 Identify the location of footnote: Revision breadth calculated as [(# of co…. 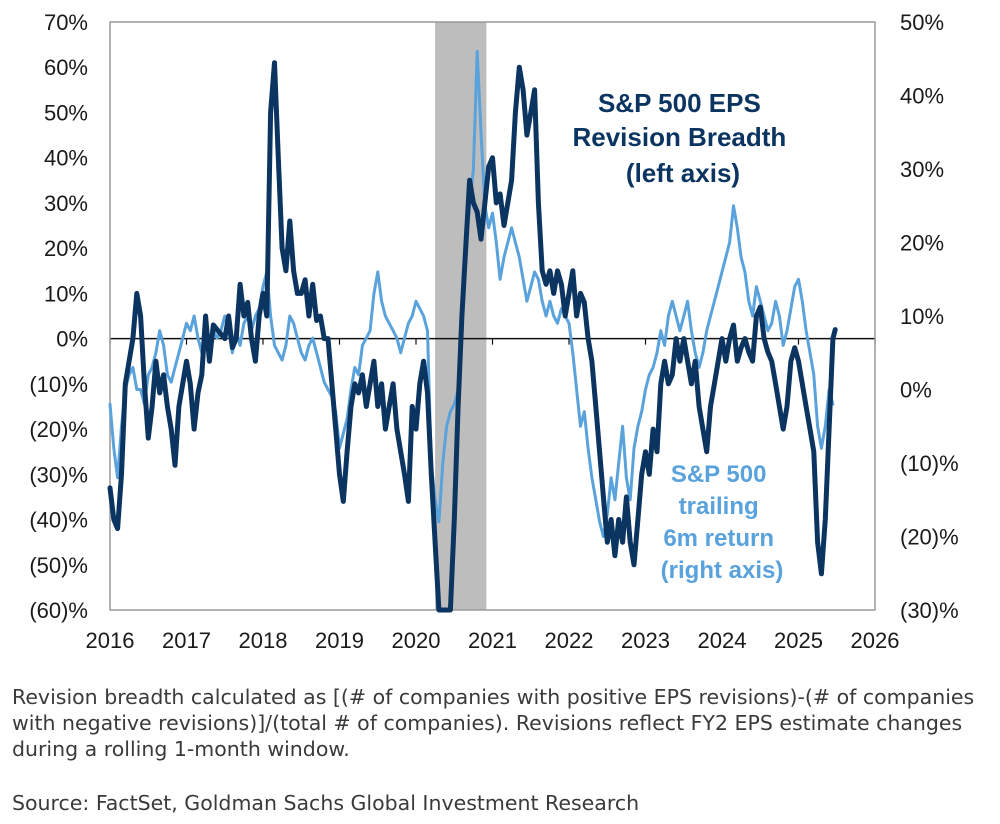
(493, 723).